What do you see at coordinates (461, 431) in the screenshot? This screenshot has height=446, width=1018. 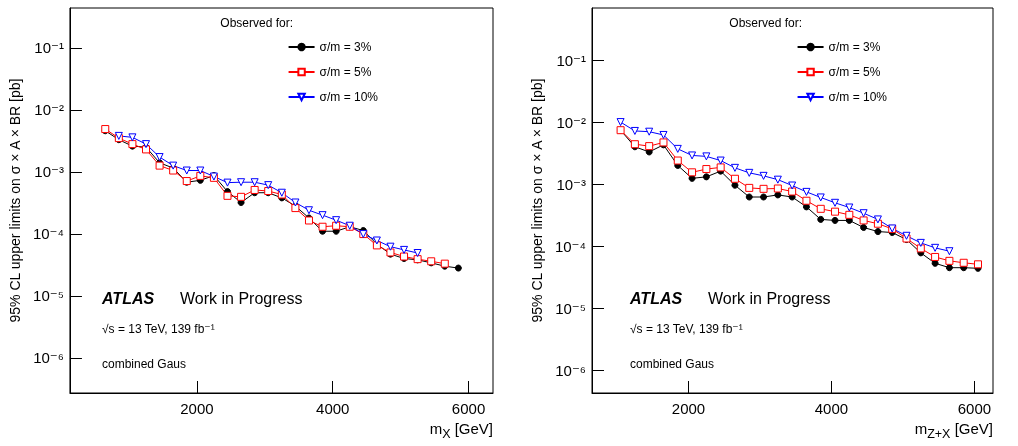 I see `x-axis-title: m$_{X}$ [GeV]` at bounding box center [461, 431].